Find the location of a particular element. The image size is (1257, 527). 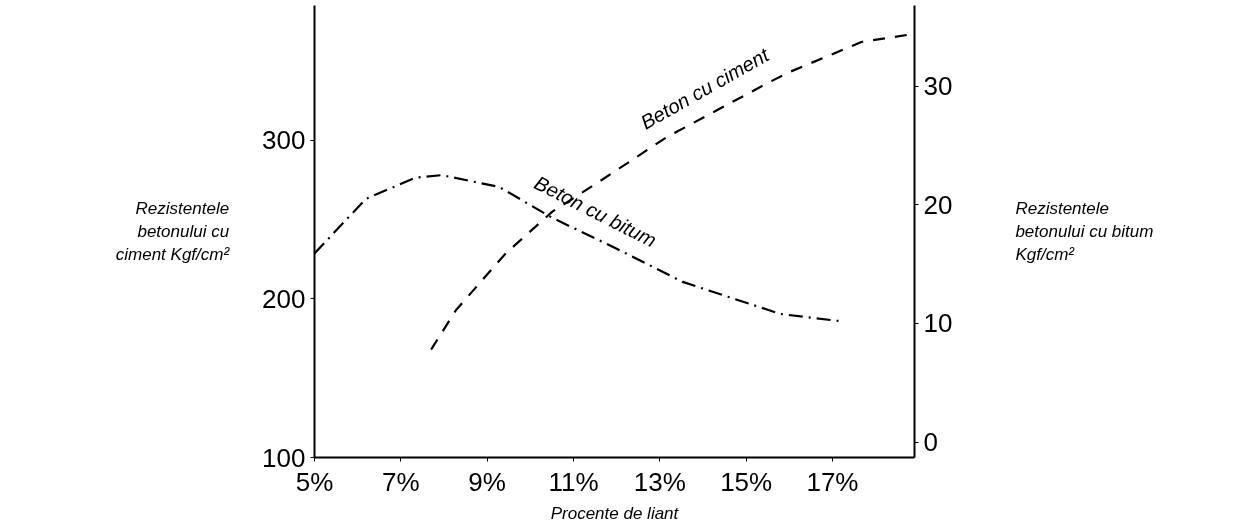

x-tick-label: 13% is located at coordinates (659, 481).